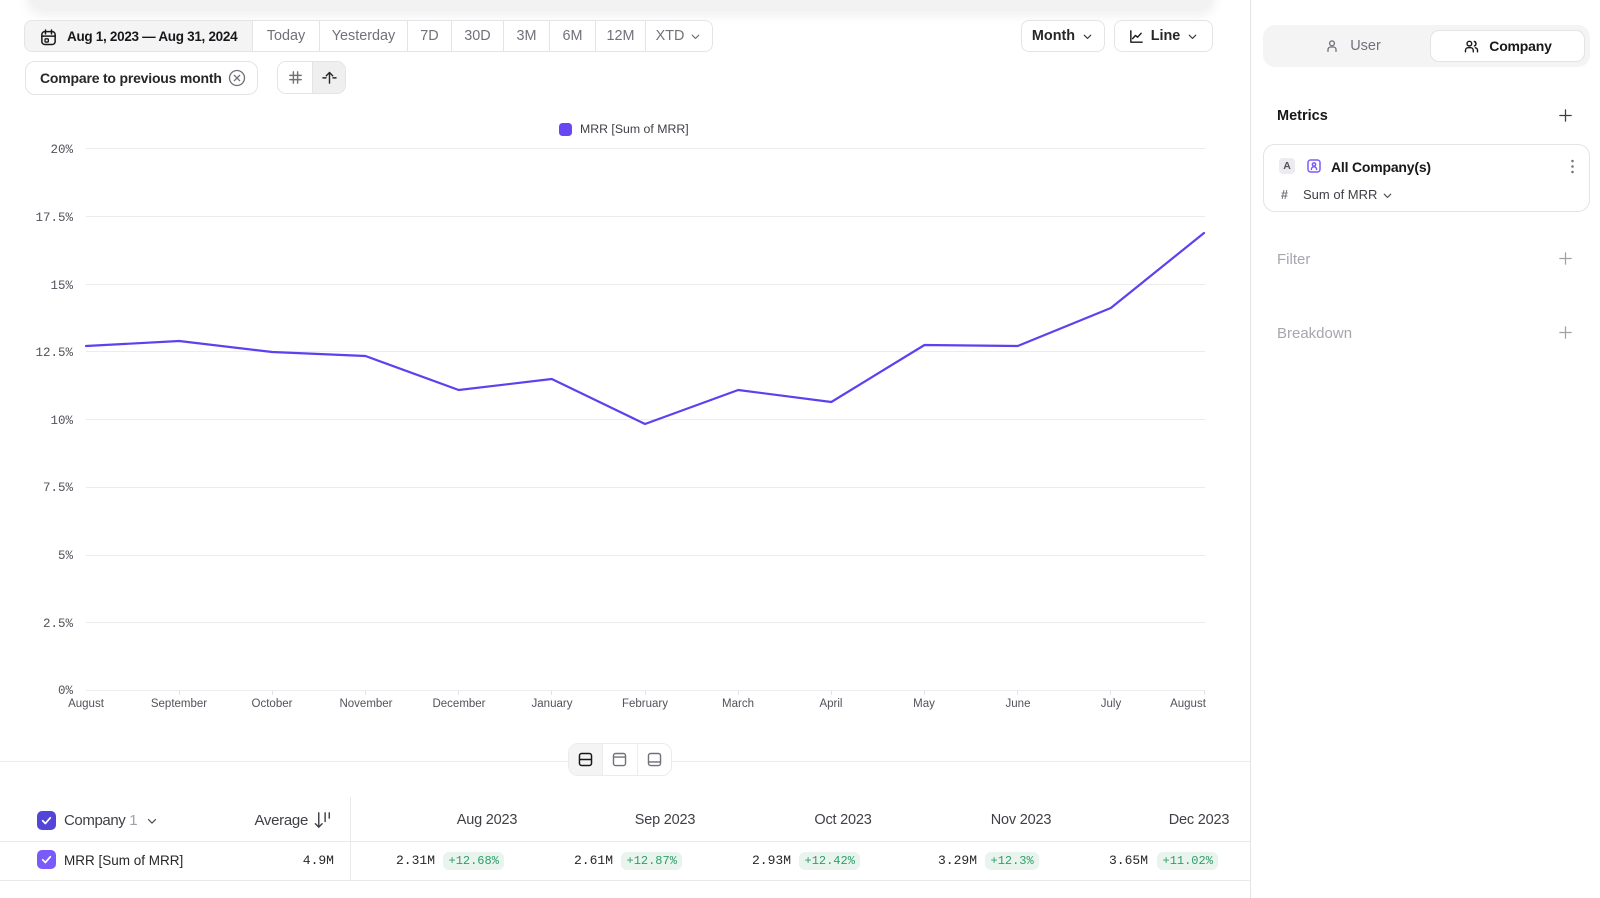 This screenshot has width=1600, height=898. What do you see at coordinates (179, 704) in the screenshot?
I see `svg-text: September` at bounding box center [179, 704].